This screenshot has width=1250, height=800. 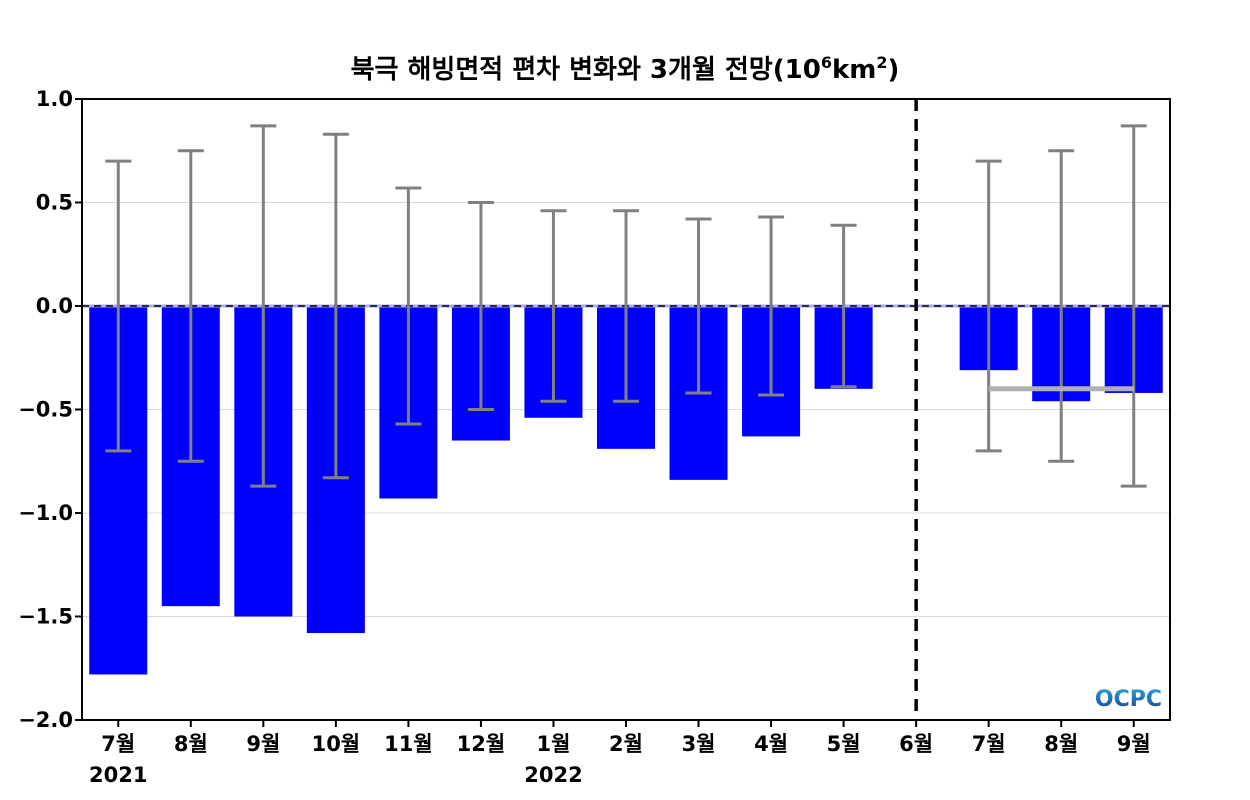 I want to click on chart-title: 북극 해빙면적 편차 변화와 3개월 전망(106km2), so click(x=625, y=69).